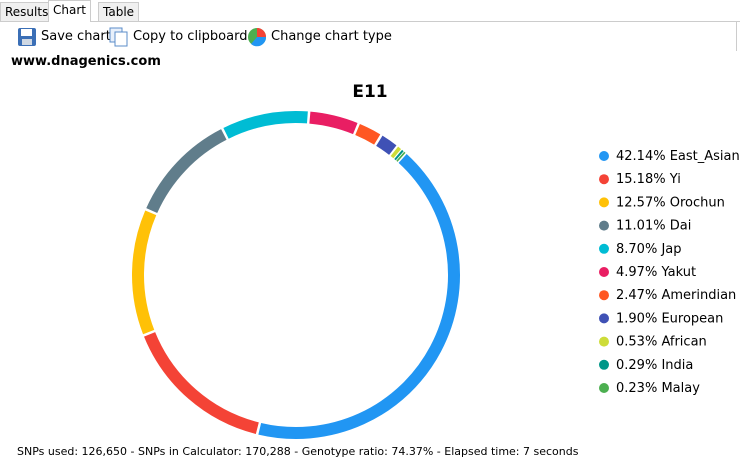  Describe the element at coordinates (27, 37) in the screenshot. I see `save-icon` at that location.